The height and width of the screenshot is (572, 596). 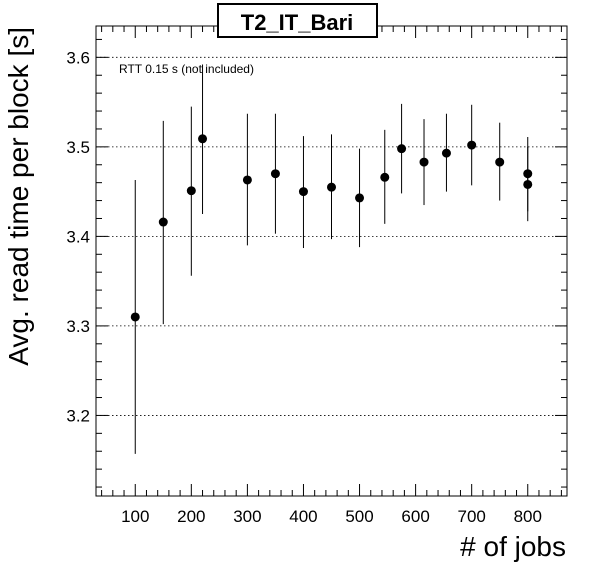 What do you see at coordinates (303, 516) in the screenshot?
I see `x-tick-label: 400` at bounding box center [303, 516].